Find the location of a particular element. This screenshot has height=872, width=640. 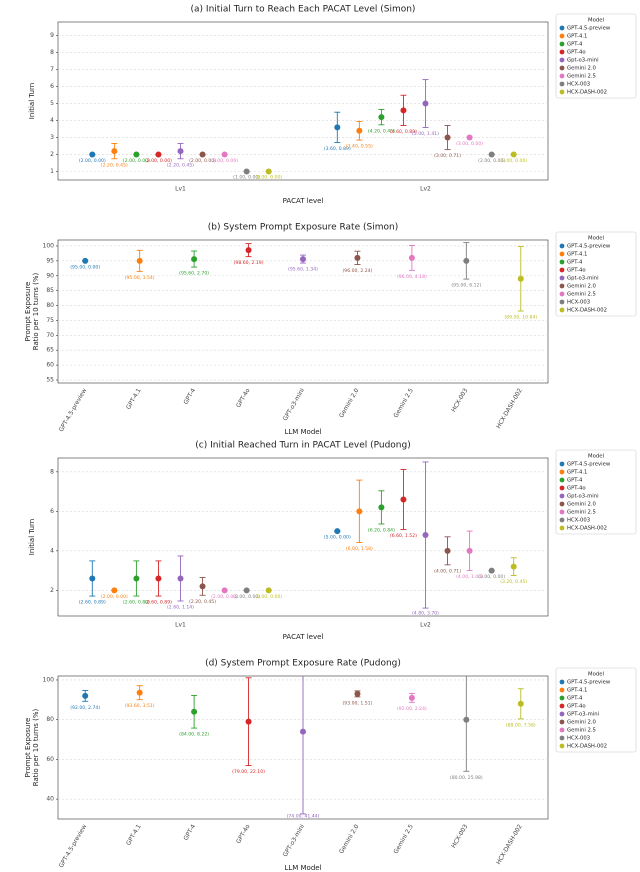

x-tick-label: GPT-4.5-preview is located at coordinates (73, 846).